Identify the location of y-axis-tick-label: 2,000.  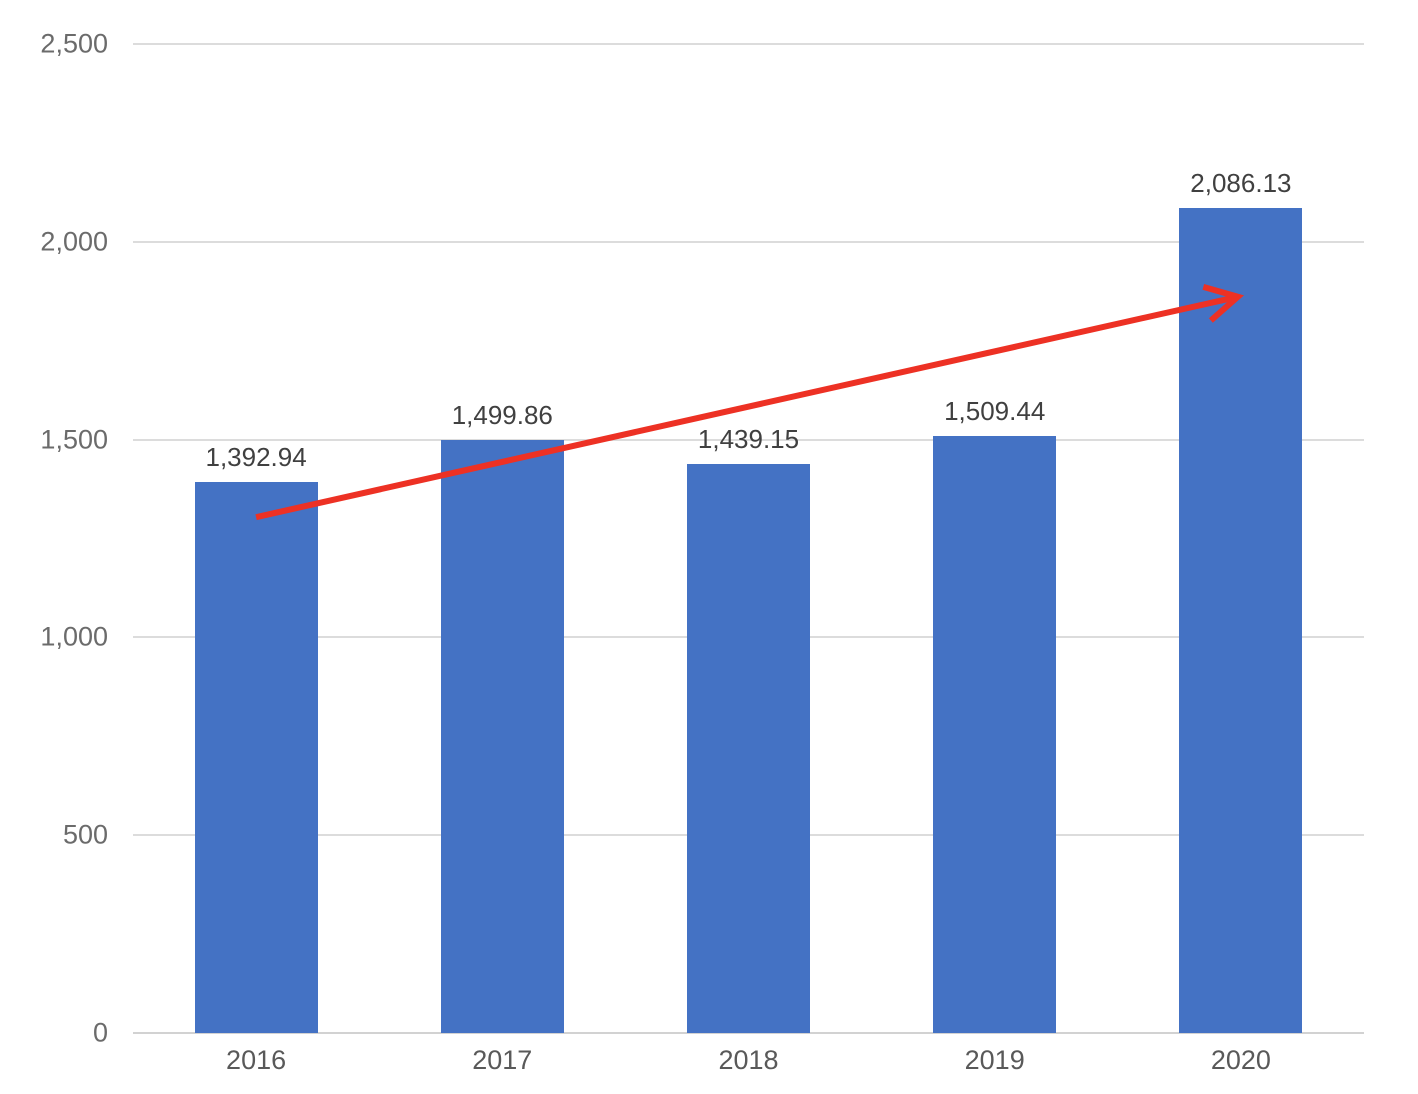
(74, 241).